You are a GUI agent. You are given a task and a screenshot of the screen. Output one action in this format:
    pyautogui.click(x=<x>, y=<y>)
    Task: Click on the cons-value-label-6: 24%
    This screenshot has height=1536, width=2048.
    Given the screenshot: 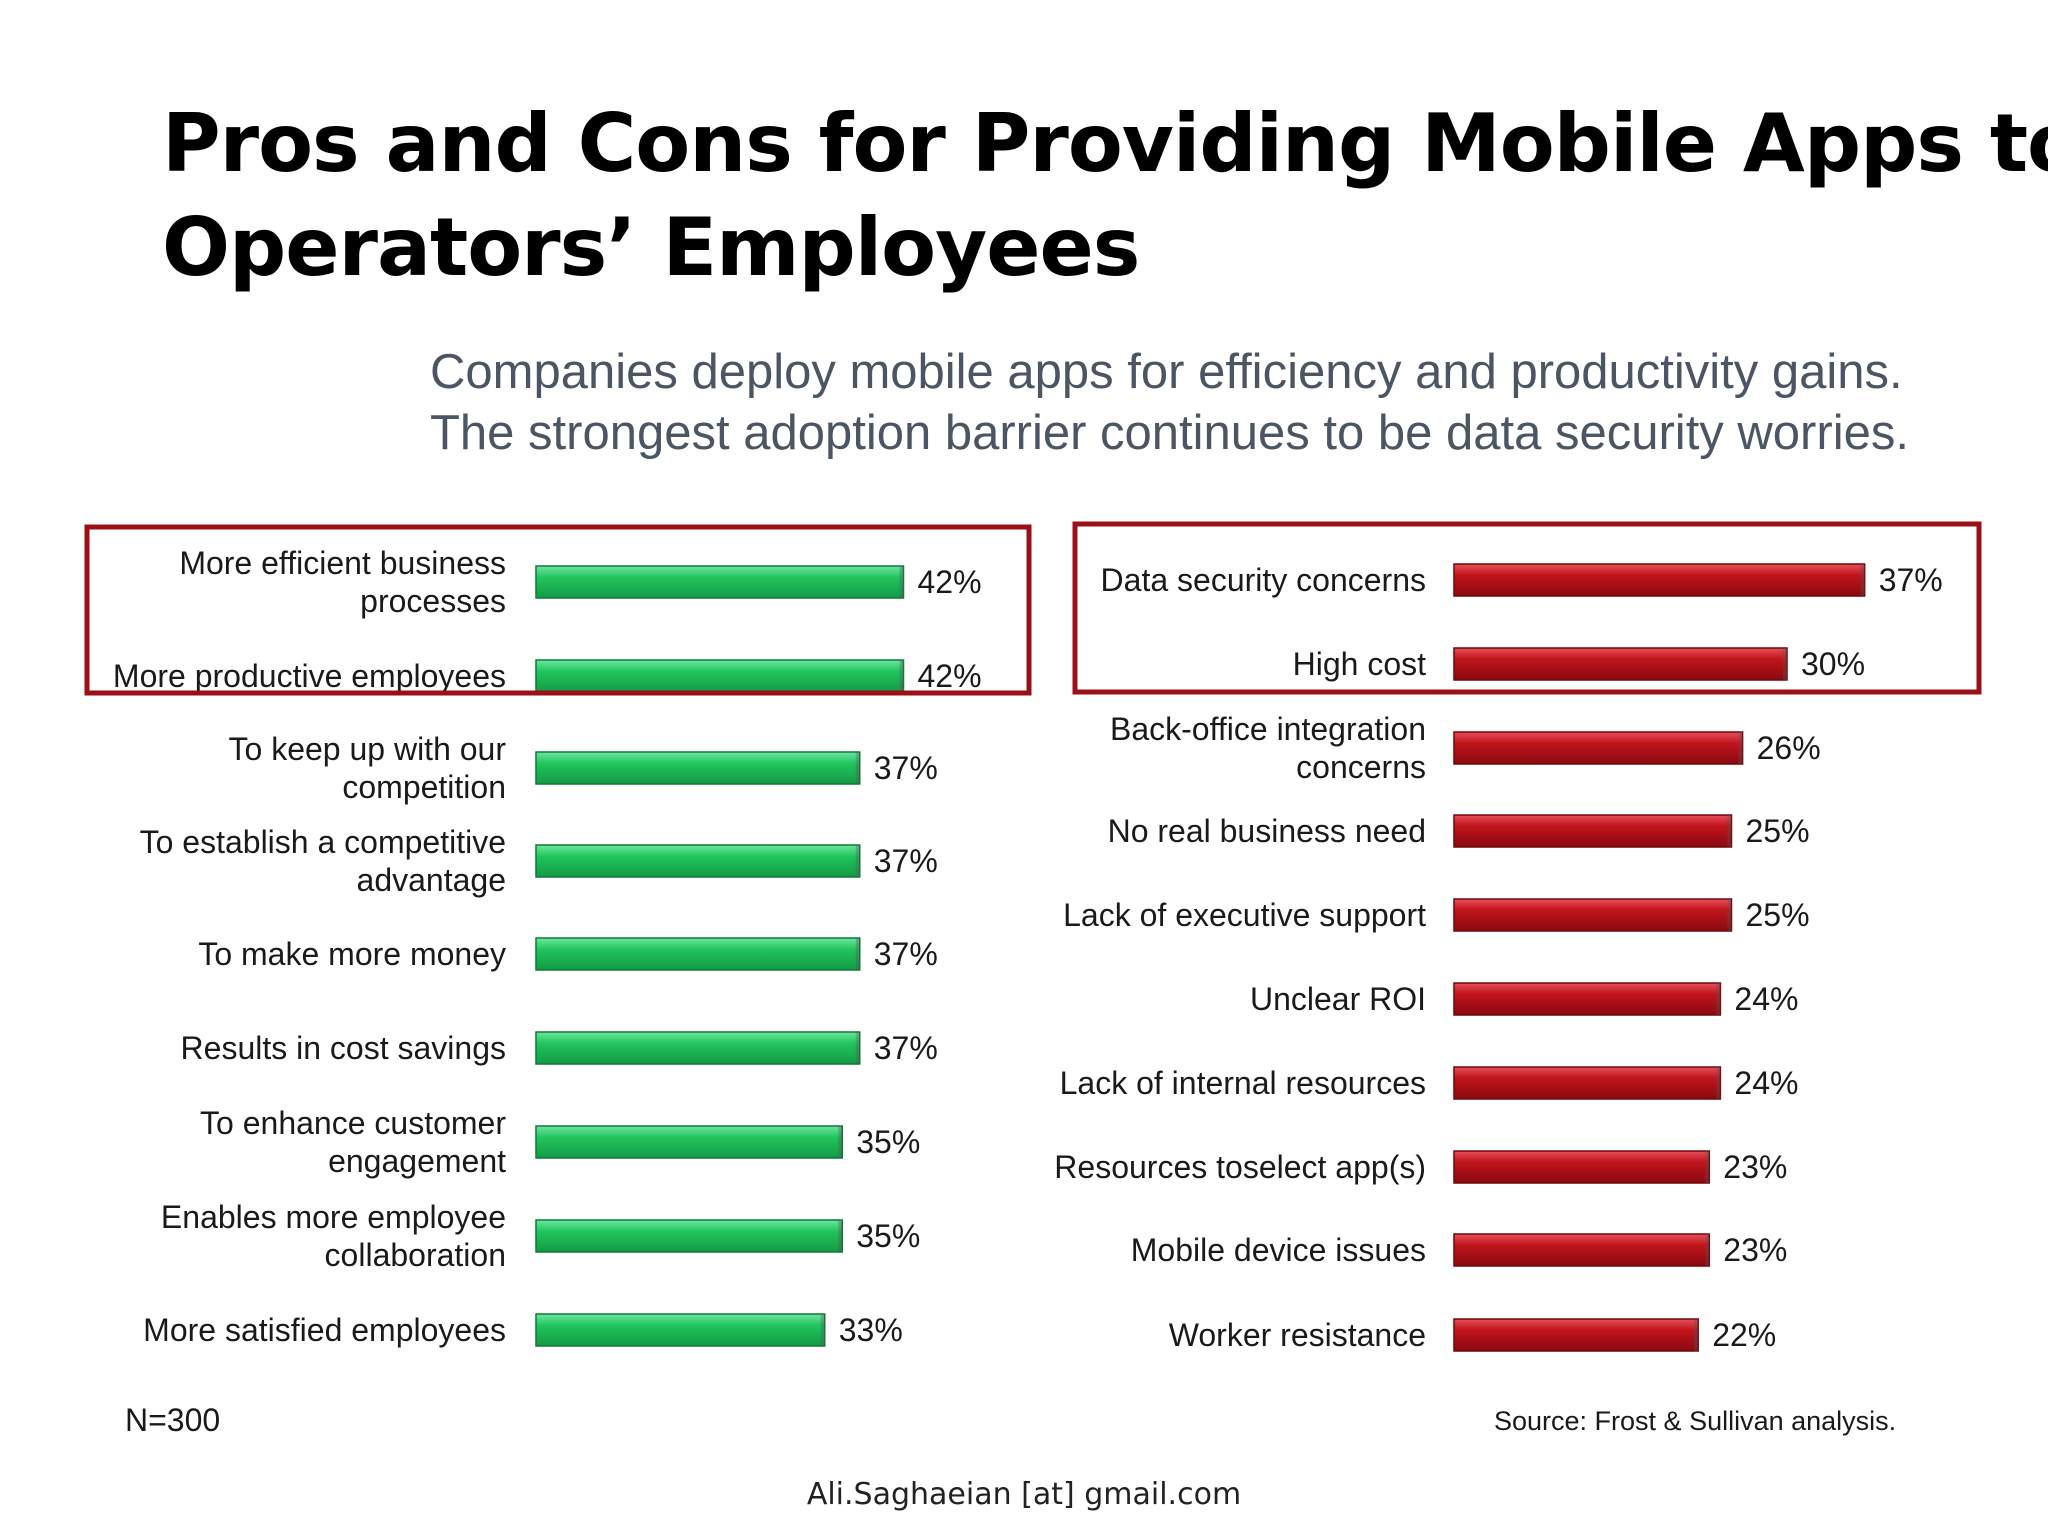 What is the action you would take?
    pyautogui.click(x=1766, y=999)
    